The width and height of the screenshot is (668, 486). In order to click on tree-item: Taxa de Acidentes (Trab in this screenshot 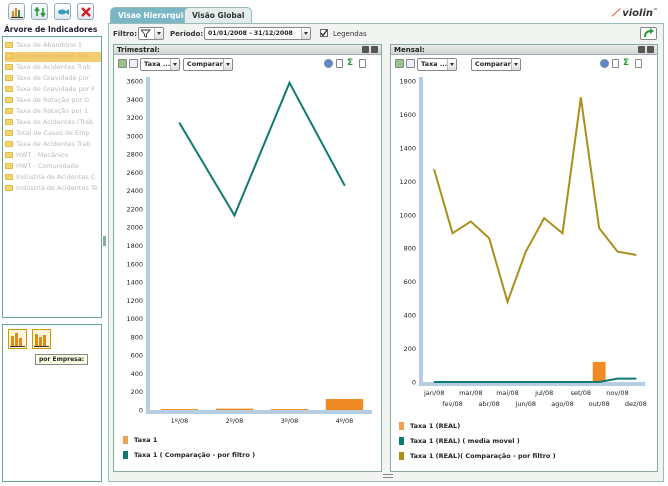, I will do `click(53, 123)`.